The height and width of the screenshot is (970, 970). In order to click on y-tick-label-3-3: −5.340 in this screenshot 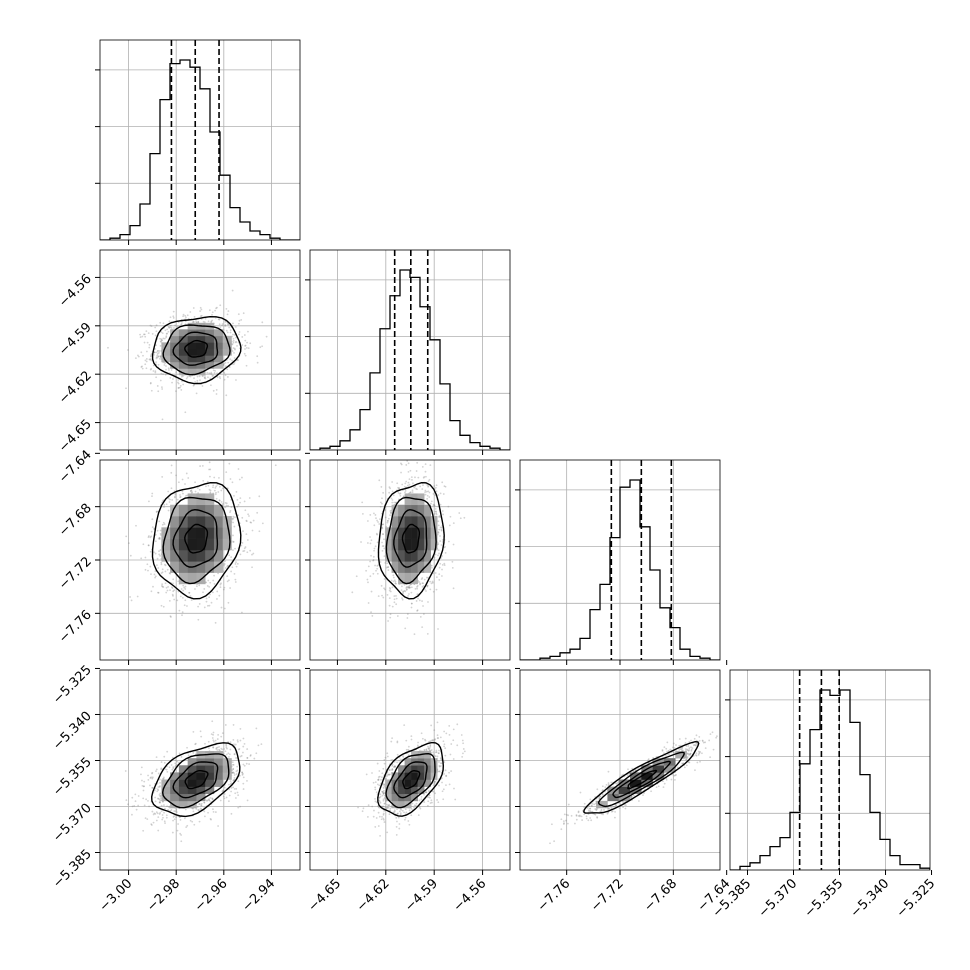, I will do `click(72, 731)`.